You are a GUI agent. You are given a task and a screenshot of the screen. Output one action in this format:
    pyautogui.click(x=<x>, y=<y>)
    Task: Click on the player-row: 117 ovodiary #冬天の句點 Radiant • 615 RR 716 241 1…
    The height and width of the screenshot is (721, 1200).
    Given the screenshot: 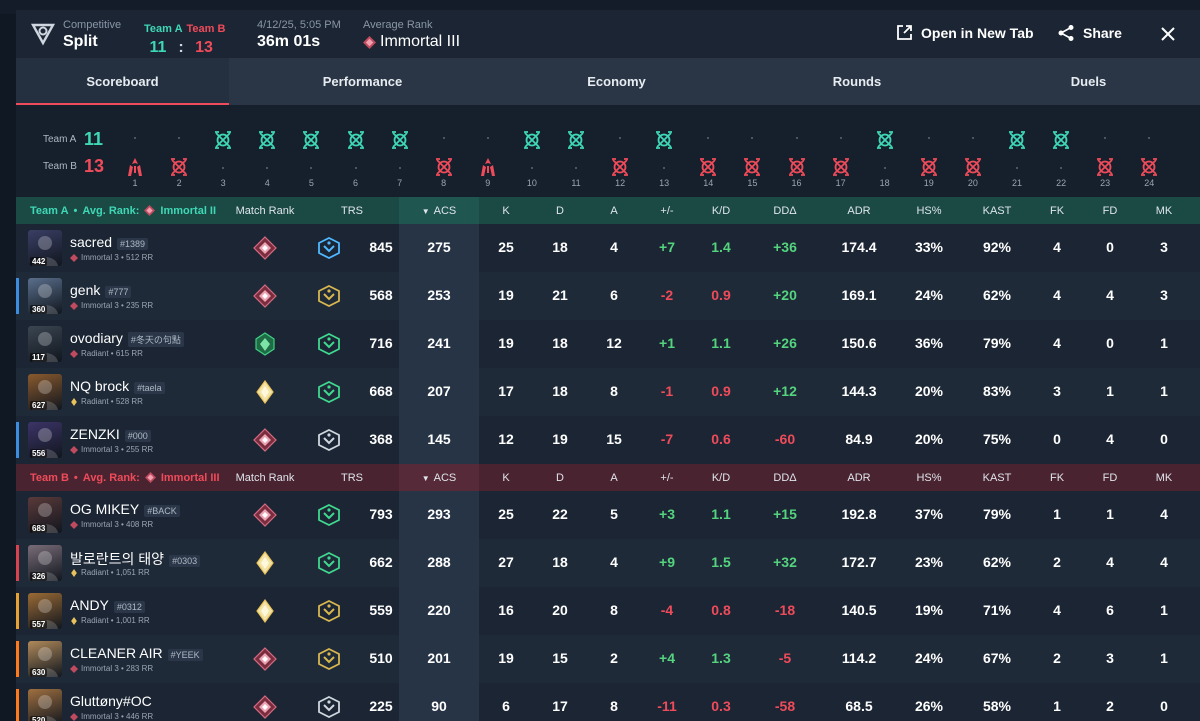 What is the action you would take?
    pyautogui.click(x=608, y=344)
    